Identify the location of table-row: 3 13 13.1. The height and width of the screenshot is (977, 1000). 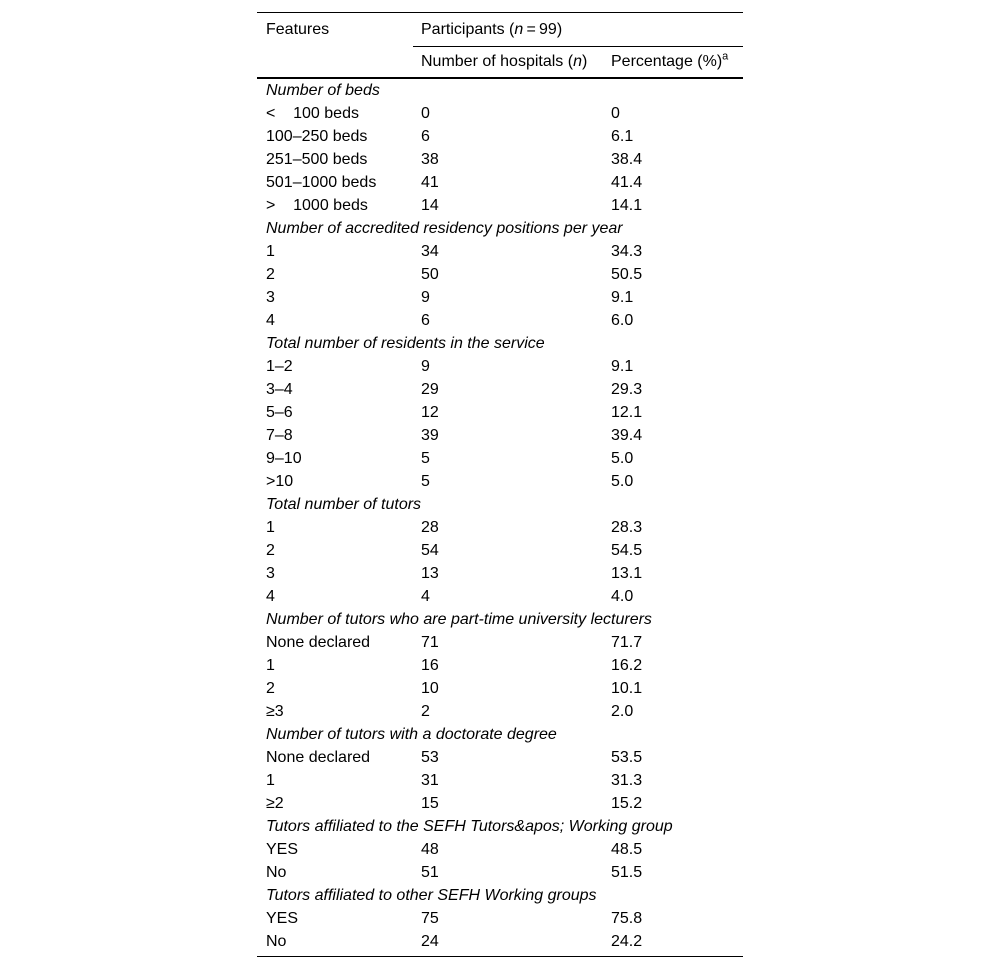
(500, 573).